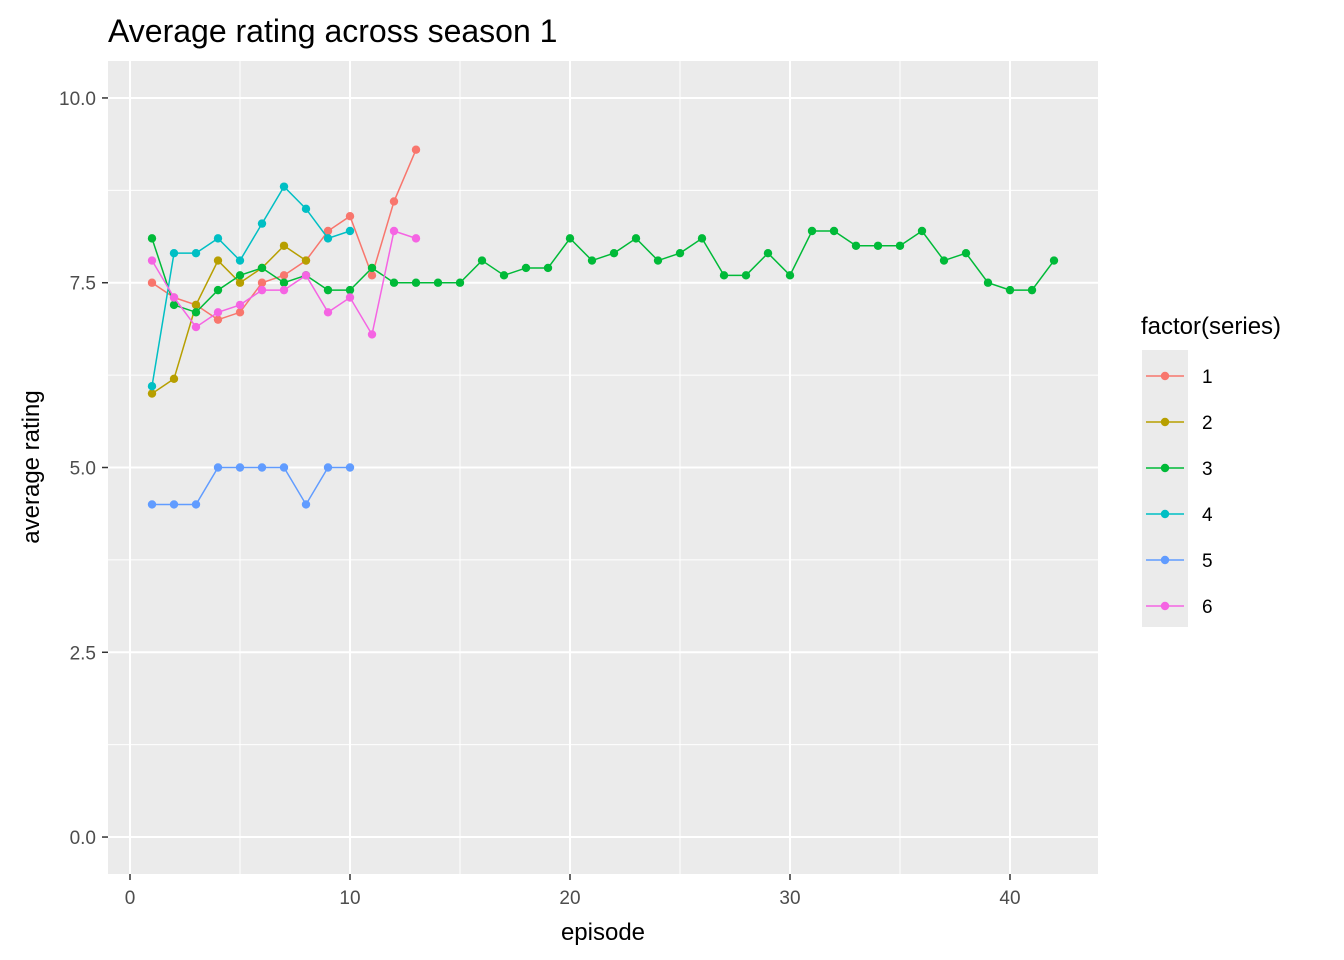 Image resolution: width=1344 pixels, height=960 pixels. What do you see at coordinates (31, 466) in the screenshot?
I see `y-axis-title: average rating` at bounding box center [31, 466].